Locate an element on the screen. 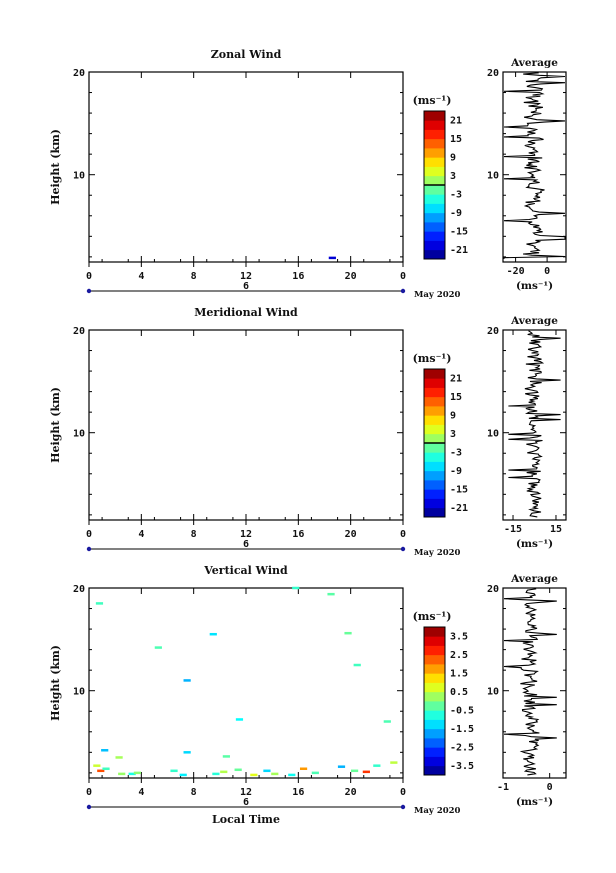  x-tick-label: 12 is located at coordinates (246, 534).